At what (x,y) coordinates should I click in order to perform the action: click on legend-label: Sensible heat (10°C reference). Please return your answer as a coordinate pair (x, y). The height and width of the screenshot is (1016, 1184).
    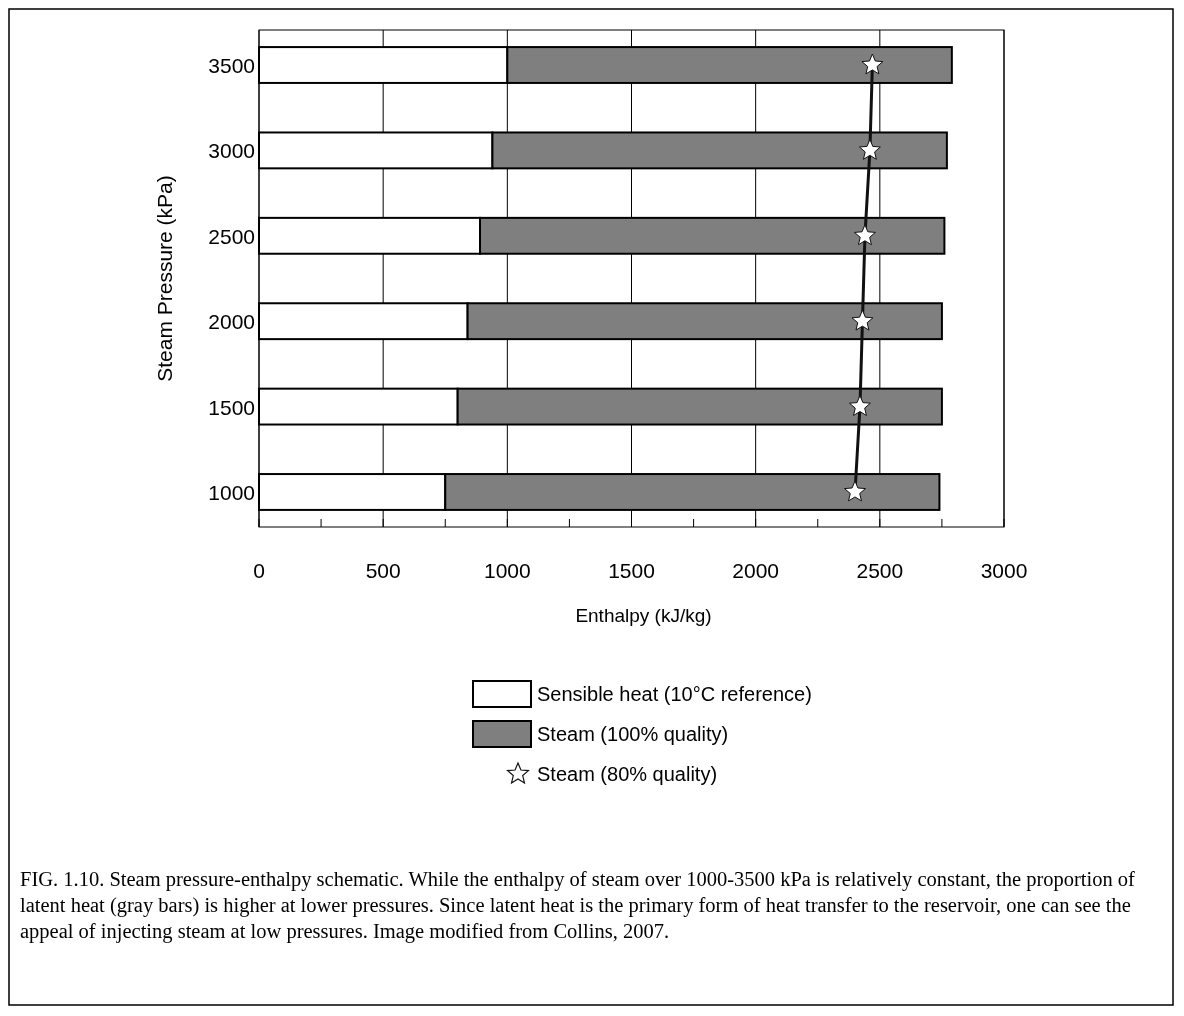
    Looking at the image, I should click on (674, 694).